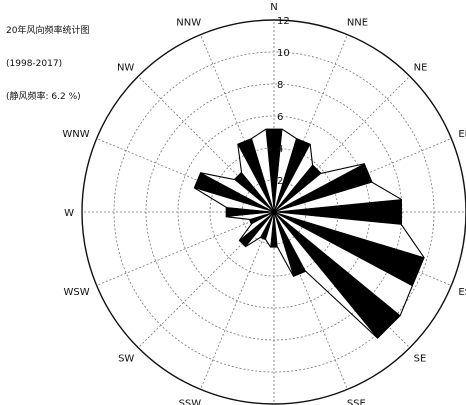  Describe the element at coordinates (273, 7) in the screenshot. I see `direction-label-n: N` at that location.